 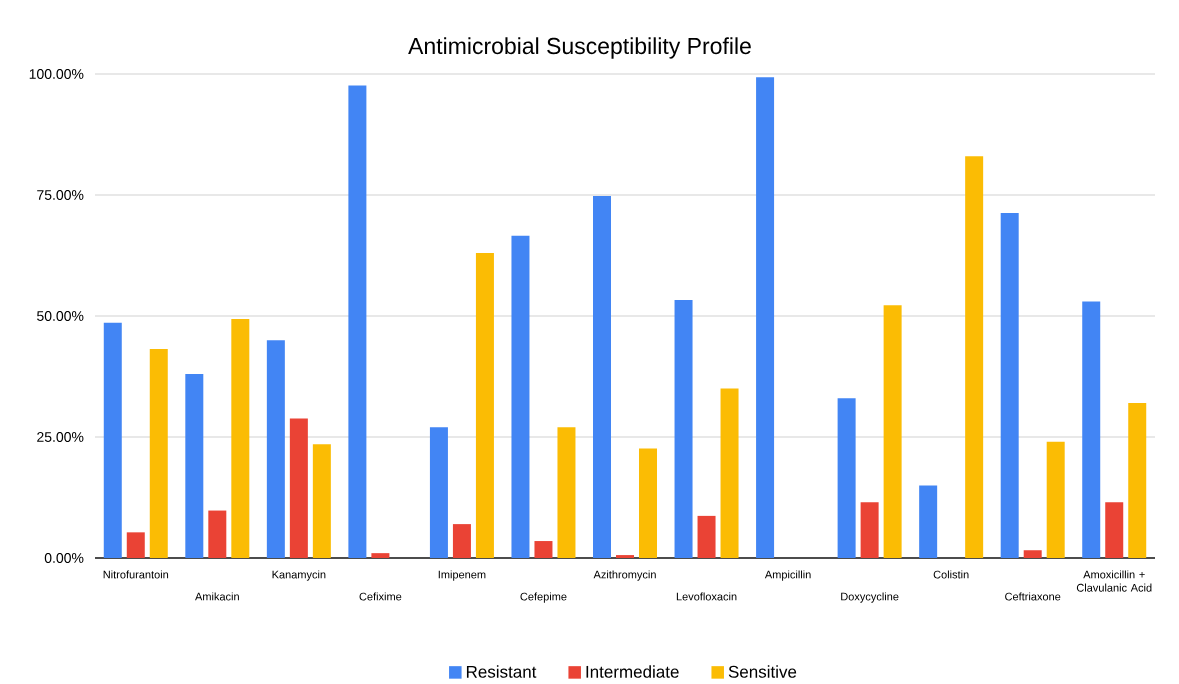 What do you see at coordinates (762, 671) in the screenshot?
I see `legend-label: Sensitive` at bounding box center [762, 671].